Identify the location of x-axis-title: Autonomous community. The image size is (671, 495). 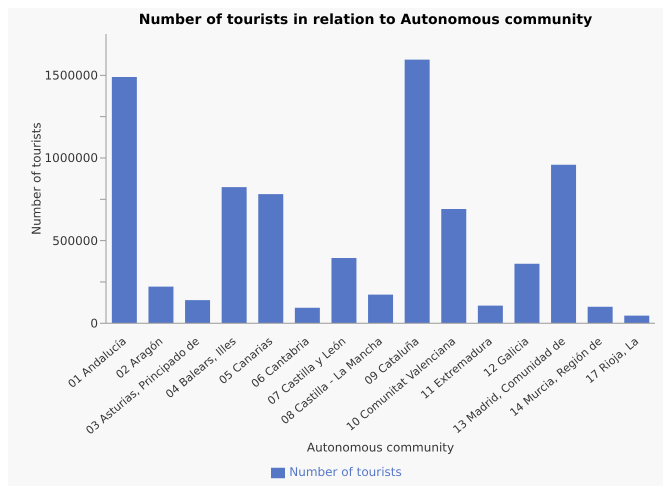
(380, 447).